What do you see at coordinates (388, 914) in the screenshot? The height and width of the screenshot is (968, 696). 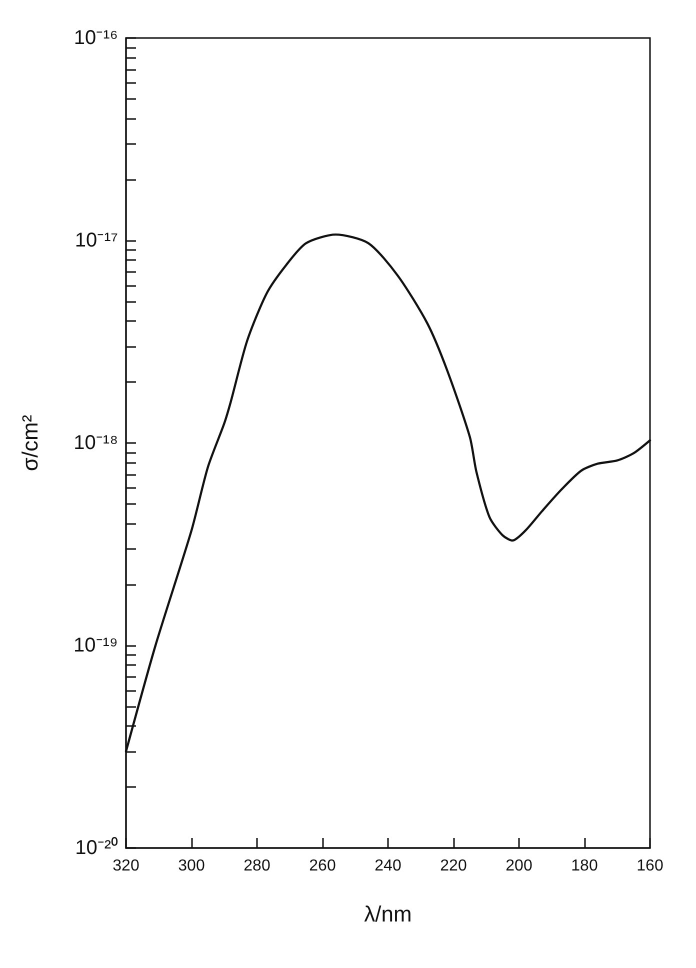 I see `x-axis-title: λ/nm` at bounding box center [388, 914].